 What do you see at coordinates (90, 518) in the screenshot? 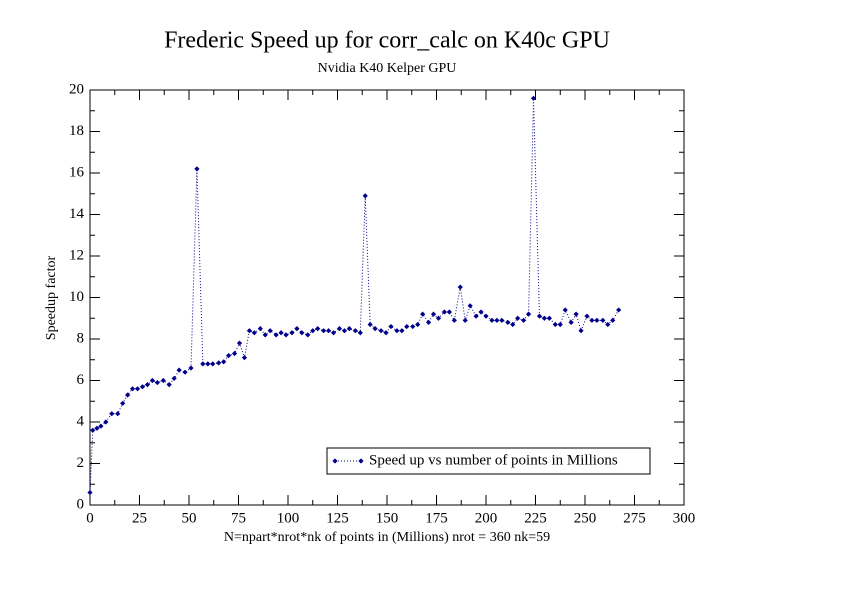
I see `x-tick-label: 0` at bounding box center [90, 518].